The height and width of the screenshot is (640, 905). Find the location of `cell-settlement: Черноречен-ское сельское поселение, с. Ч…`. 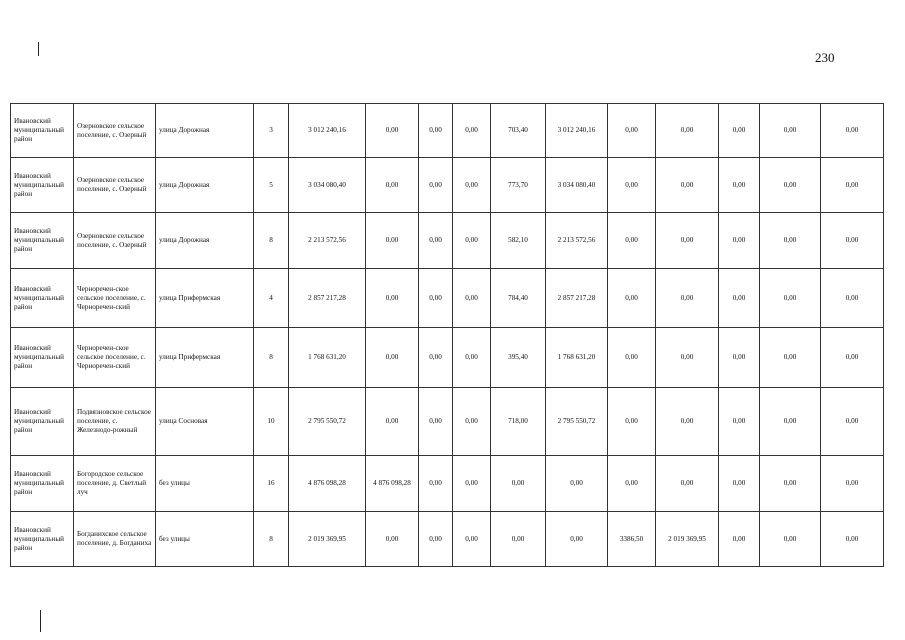

cell-settlement: Черноречен-ское сельское поселение, с. Ч… is located at coordinates (114, 298).